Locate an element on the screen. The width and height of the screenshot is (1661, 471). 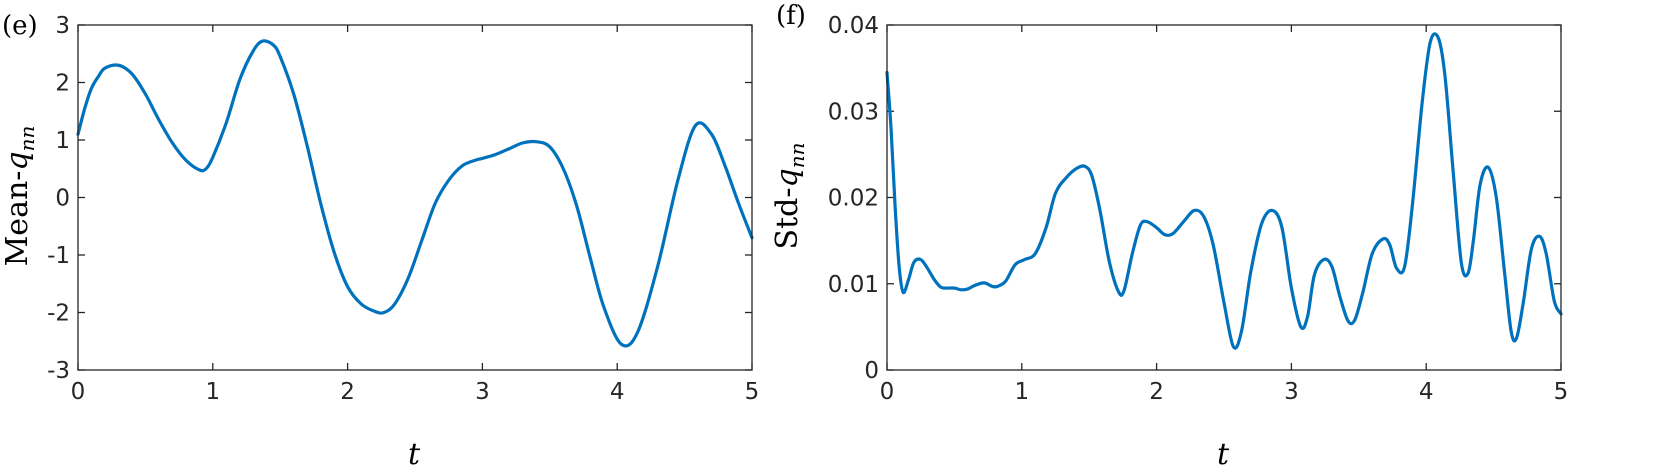
y-tick-label: 1 is located at coordinates (62, 141).